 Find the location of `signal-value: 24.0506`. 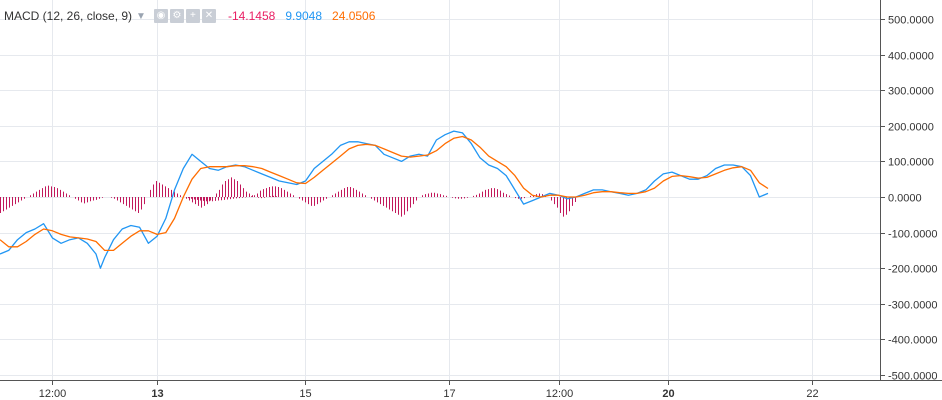

signal-value: 24.0506 is located at coordinates (354, 16).